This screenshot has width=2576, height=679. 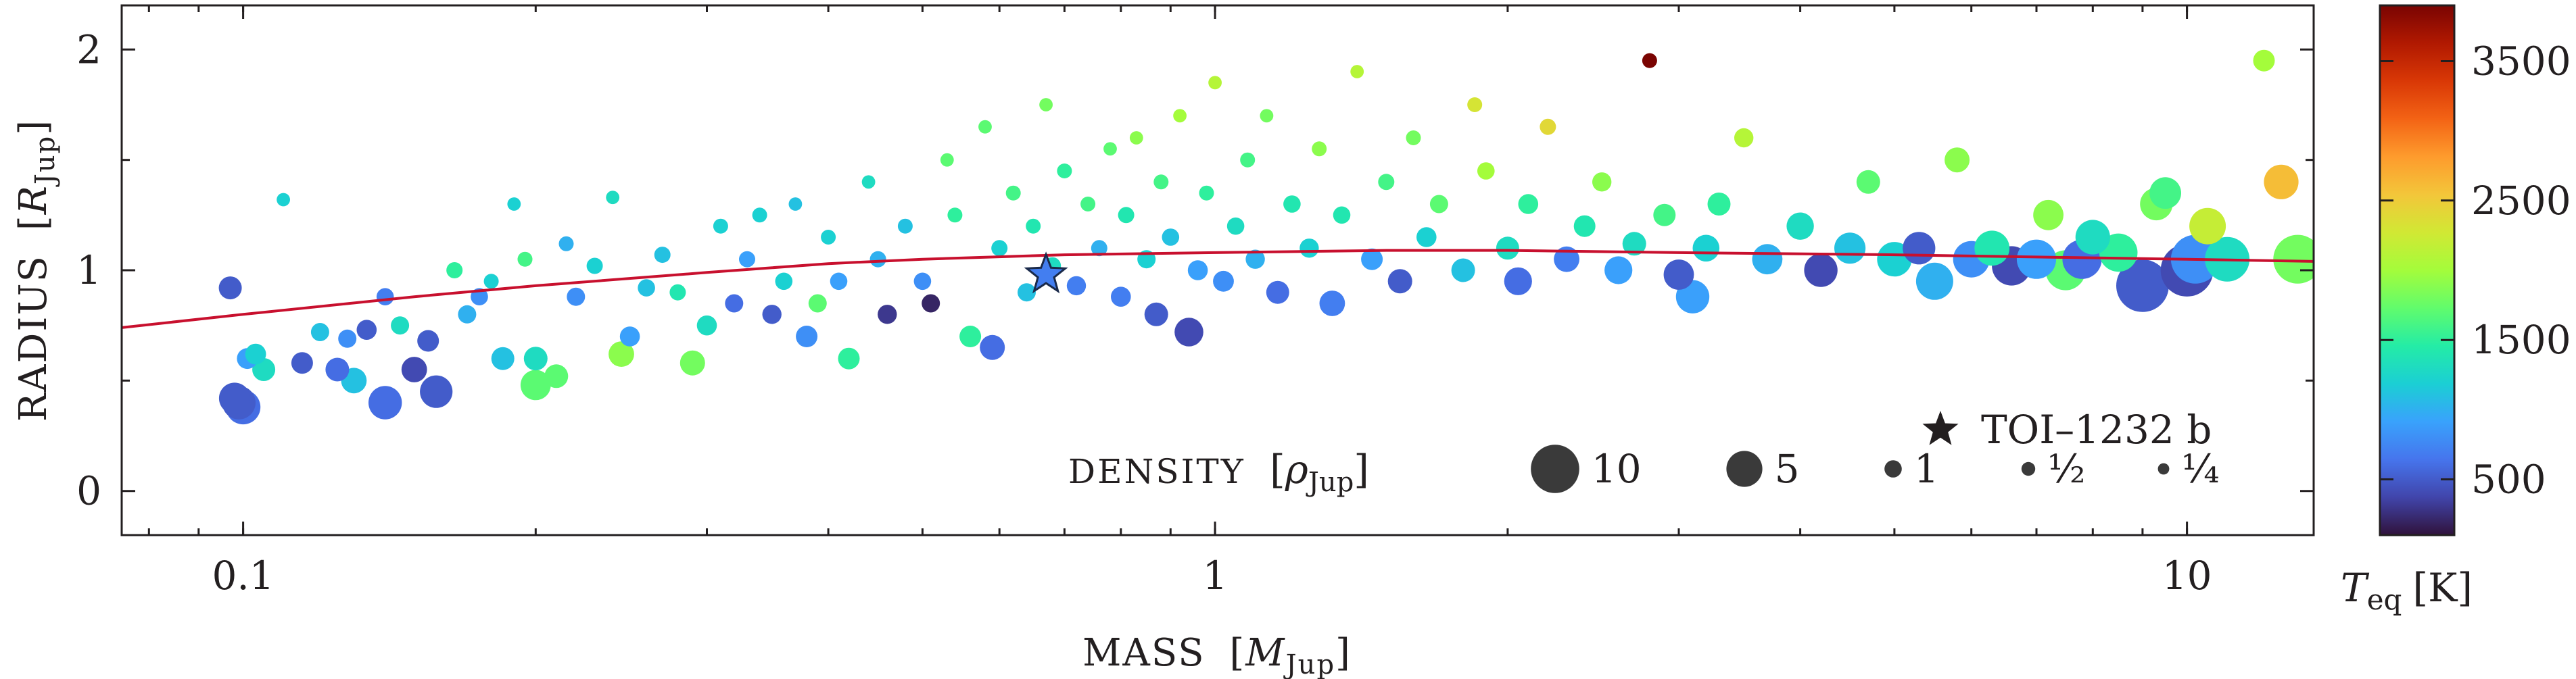 I want to click on legend-unit-sub: Jup, so click(x=1330, y=483).